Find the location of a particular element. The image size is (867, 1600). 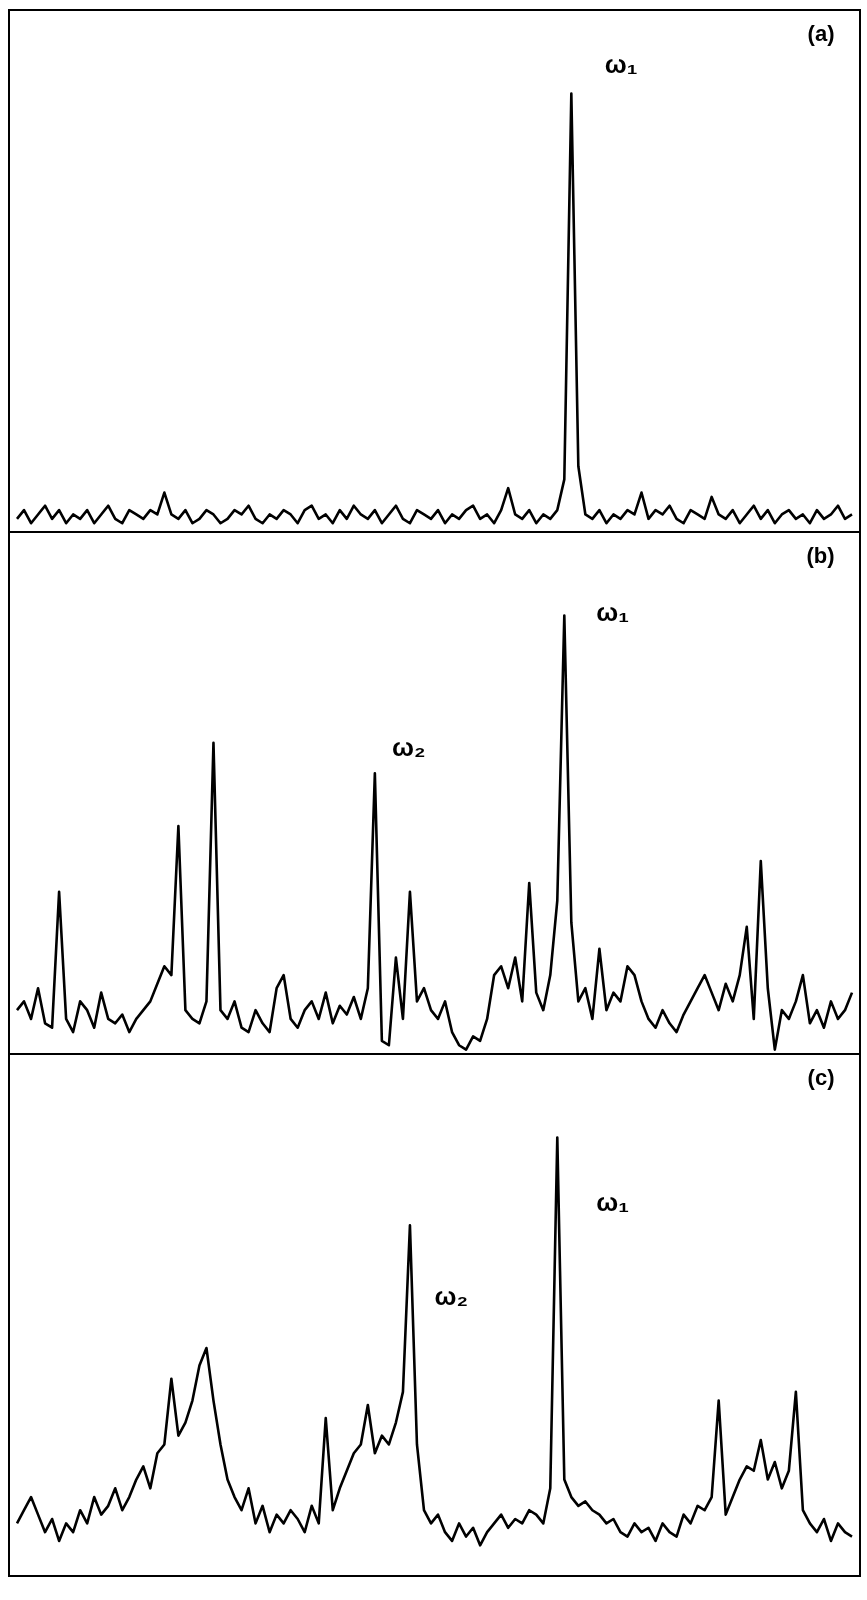

text: (b) is located at coordinates (820, 556).